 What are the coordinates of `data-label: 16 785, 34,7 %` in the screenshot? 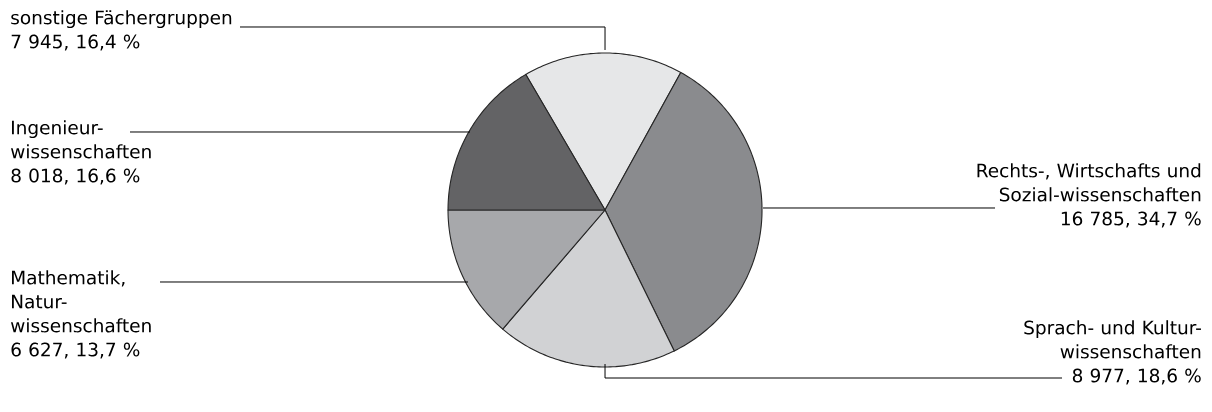 It's located at (1131, 219).